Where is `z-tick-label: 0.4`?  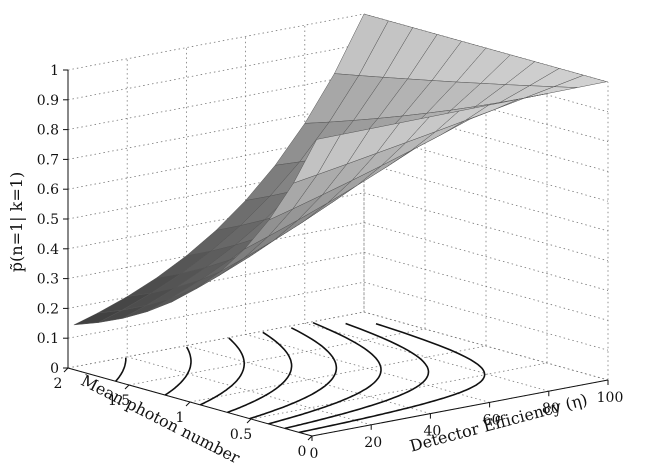 z-tick-label: 0.4 is located at coordinates (48, 250).